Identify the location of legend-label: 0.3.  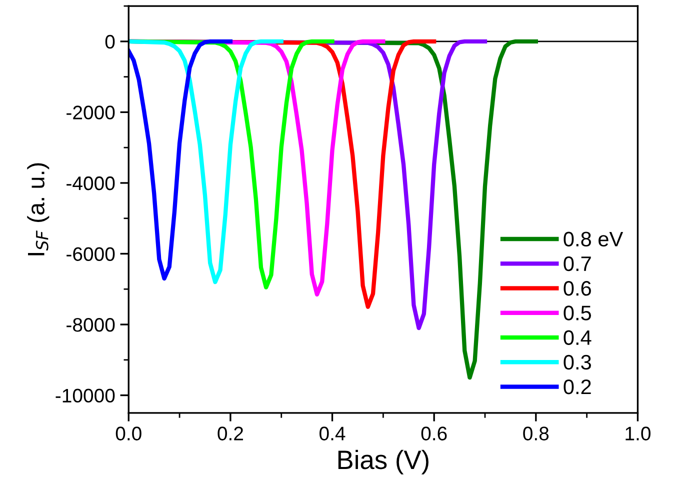
(577, 362).